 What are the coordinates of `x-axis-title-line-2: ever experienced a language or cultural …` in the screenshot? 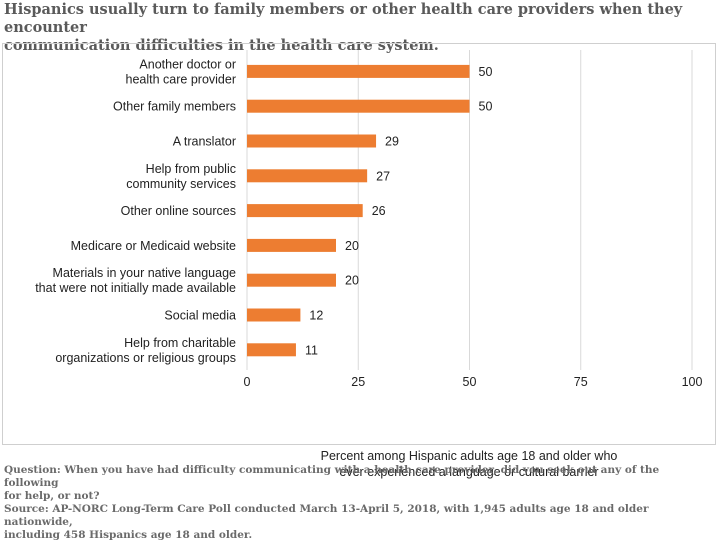 It's located at (469, 472).